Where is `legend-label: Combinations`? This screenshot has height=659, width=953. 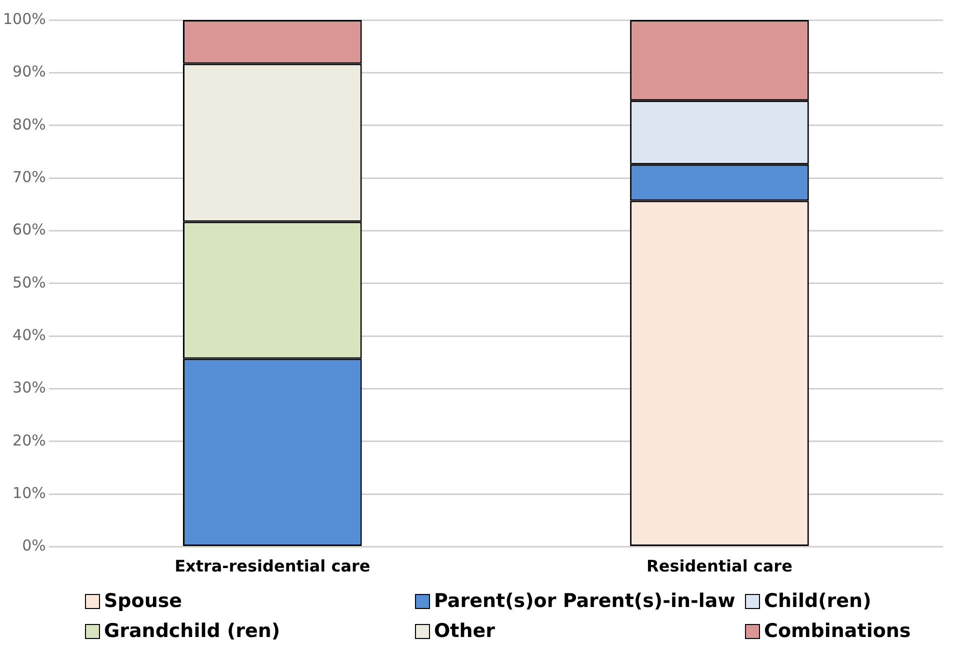 legend-label: Combinations is located at coordinates (837, 631).